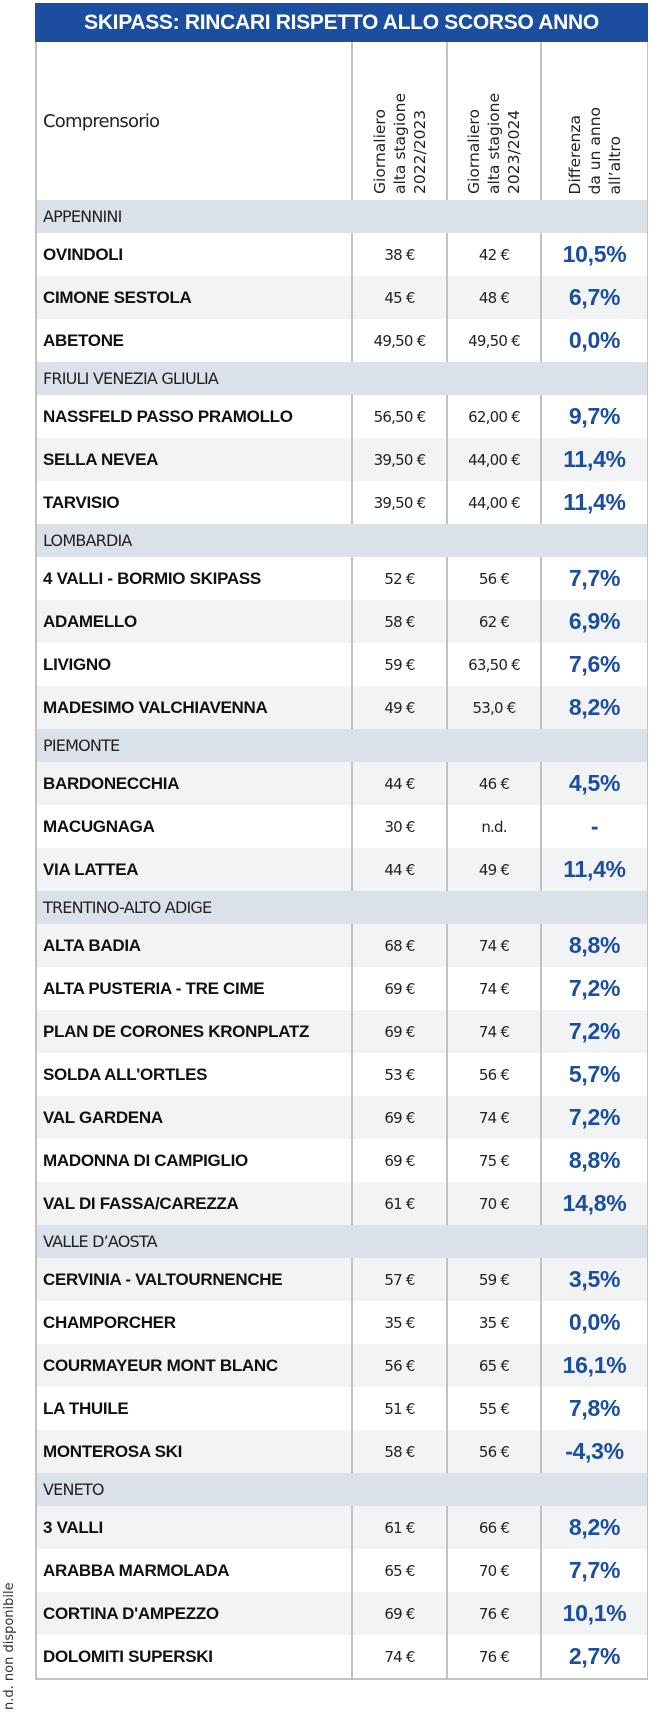  Describe the element at coordinates (493, 1322) in the screenshot. I see `price-2023-2024: 35 €` at that location.